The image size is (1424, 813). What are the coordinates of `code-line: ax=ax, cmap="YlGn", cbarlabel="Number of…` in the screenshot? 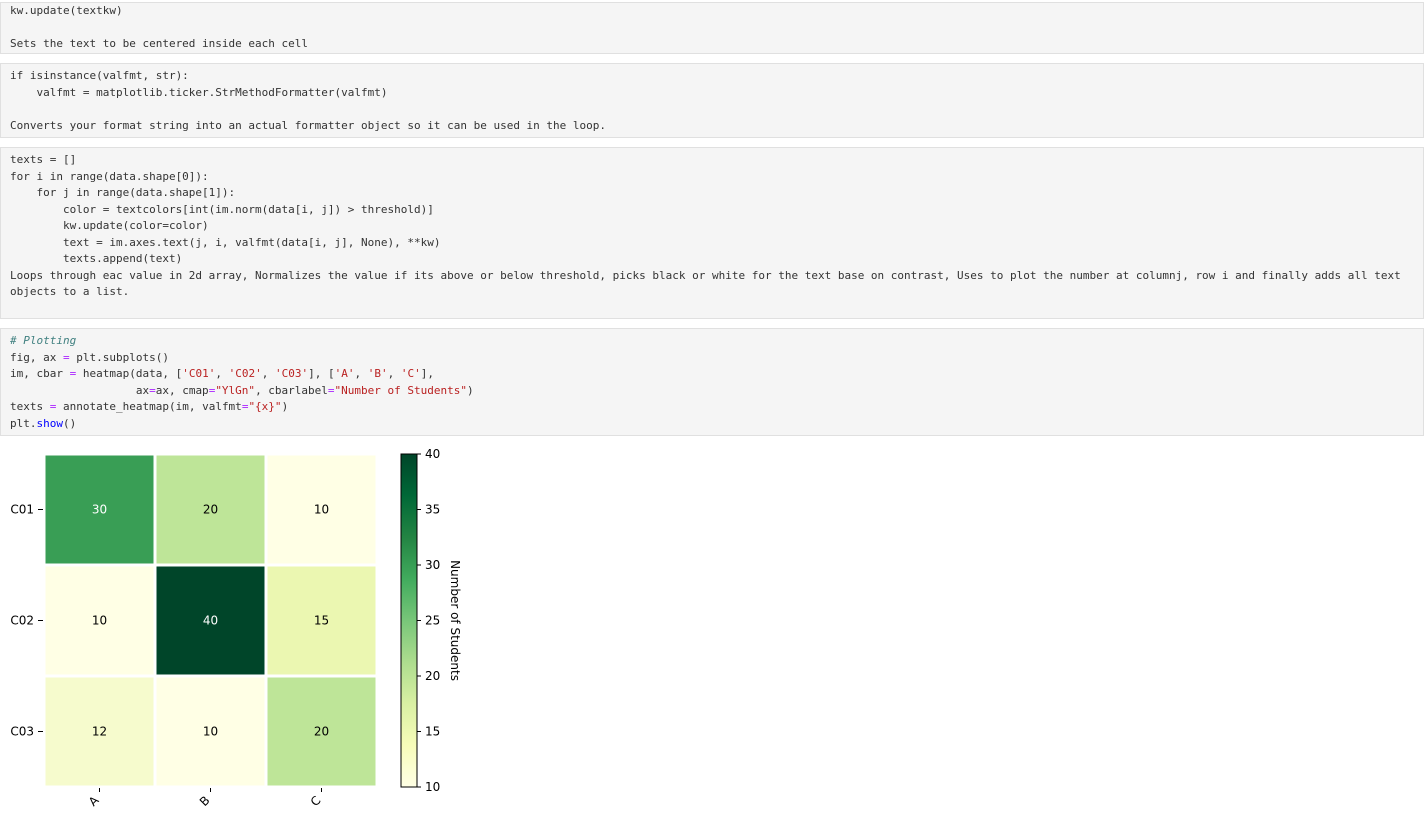 It's located at (242, 390).